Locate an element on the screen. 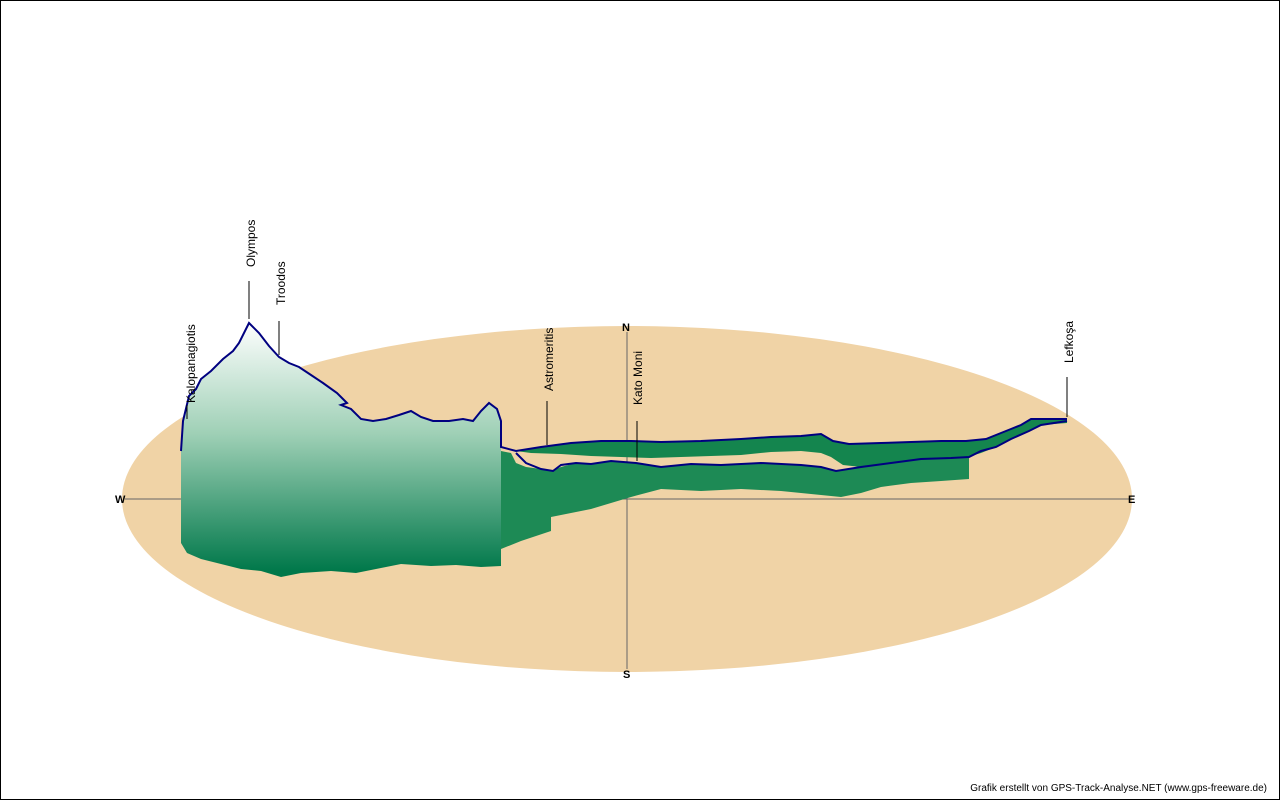 Image resolution: width=1280 pixels, height=800 pixels. place-label-troodos: Troodos is located at coordinates (281, 283).